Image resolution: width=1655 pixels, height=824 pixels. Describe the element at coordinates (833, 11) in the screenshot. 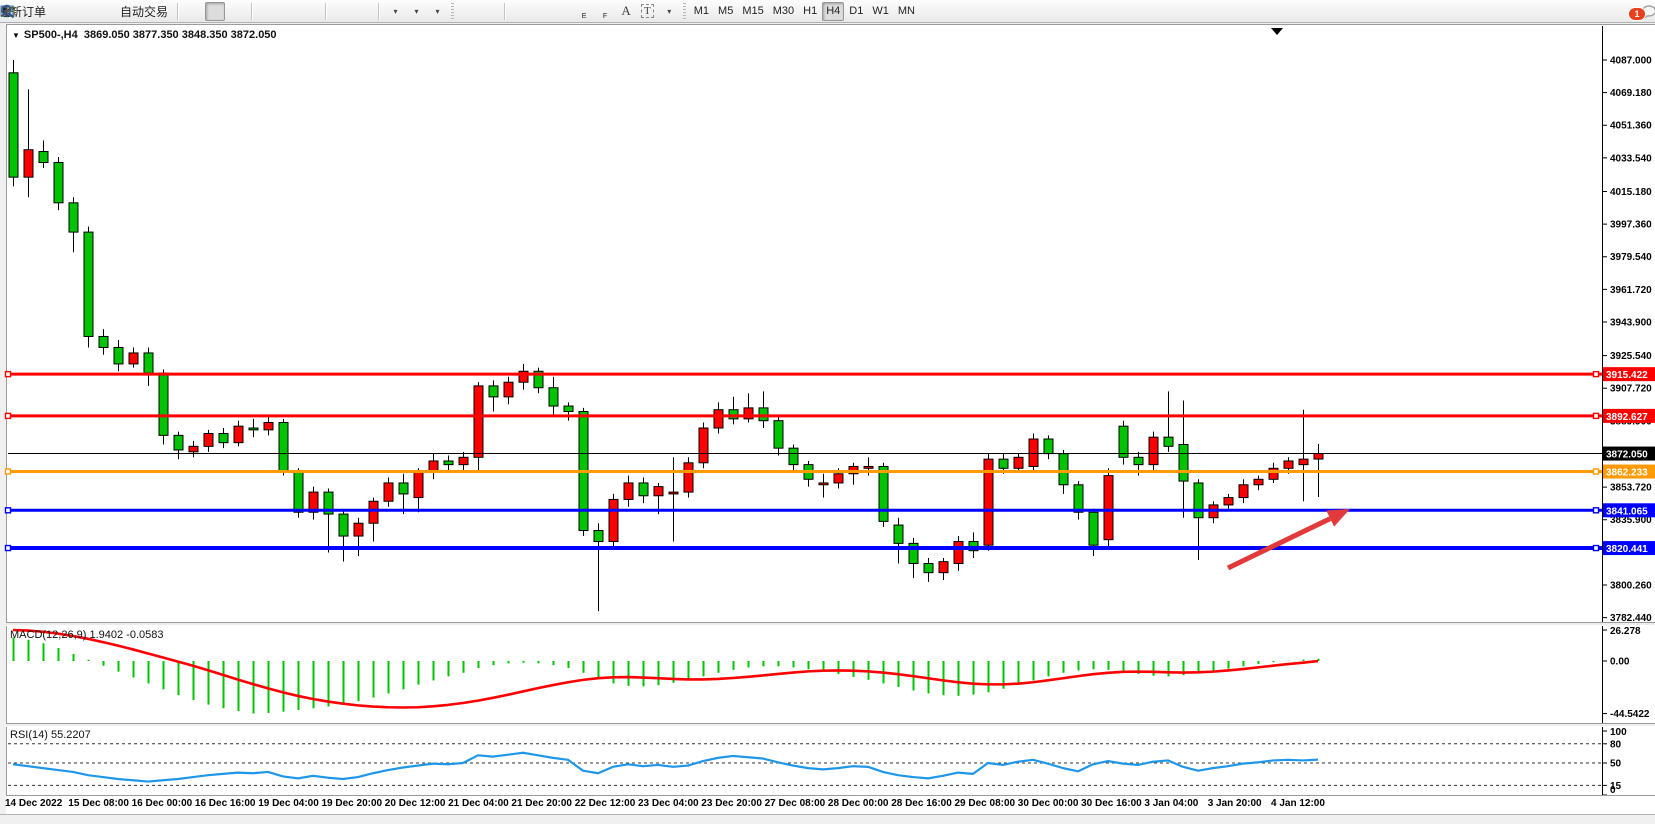

I see `tf-button-H4: H4` at that location.